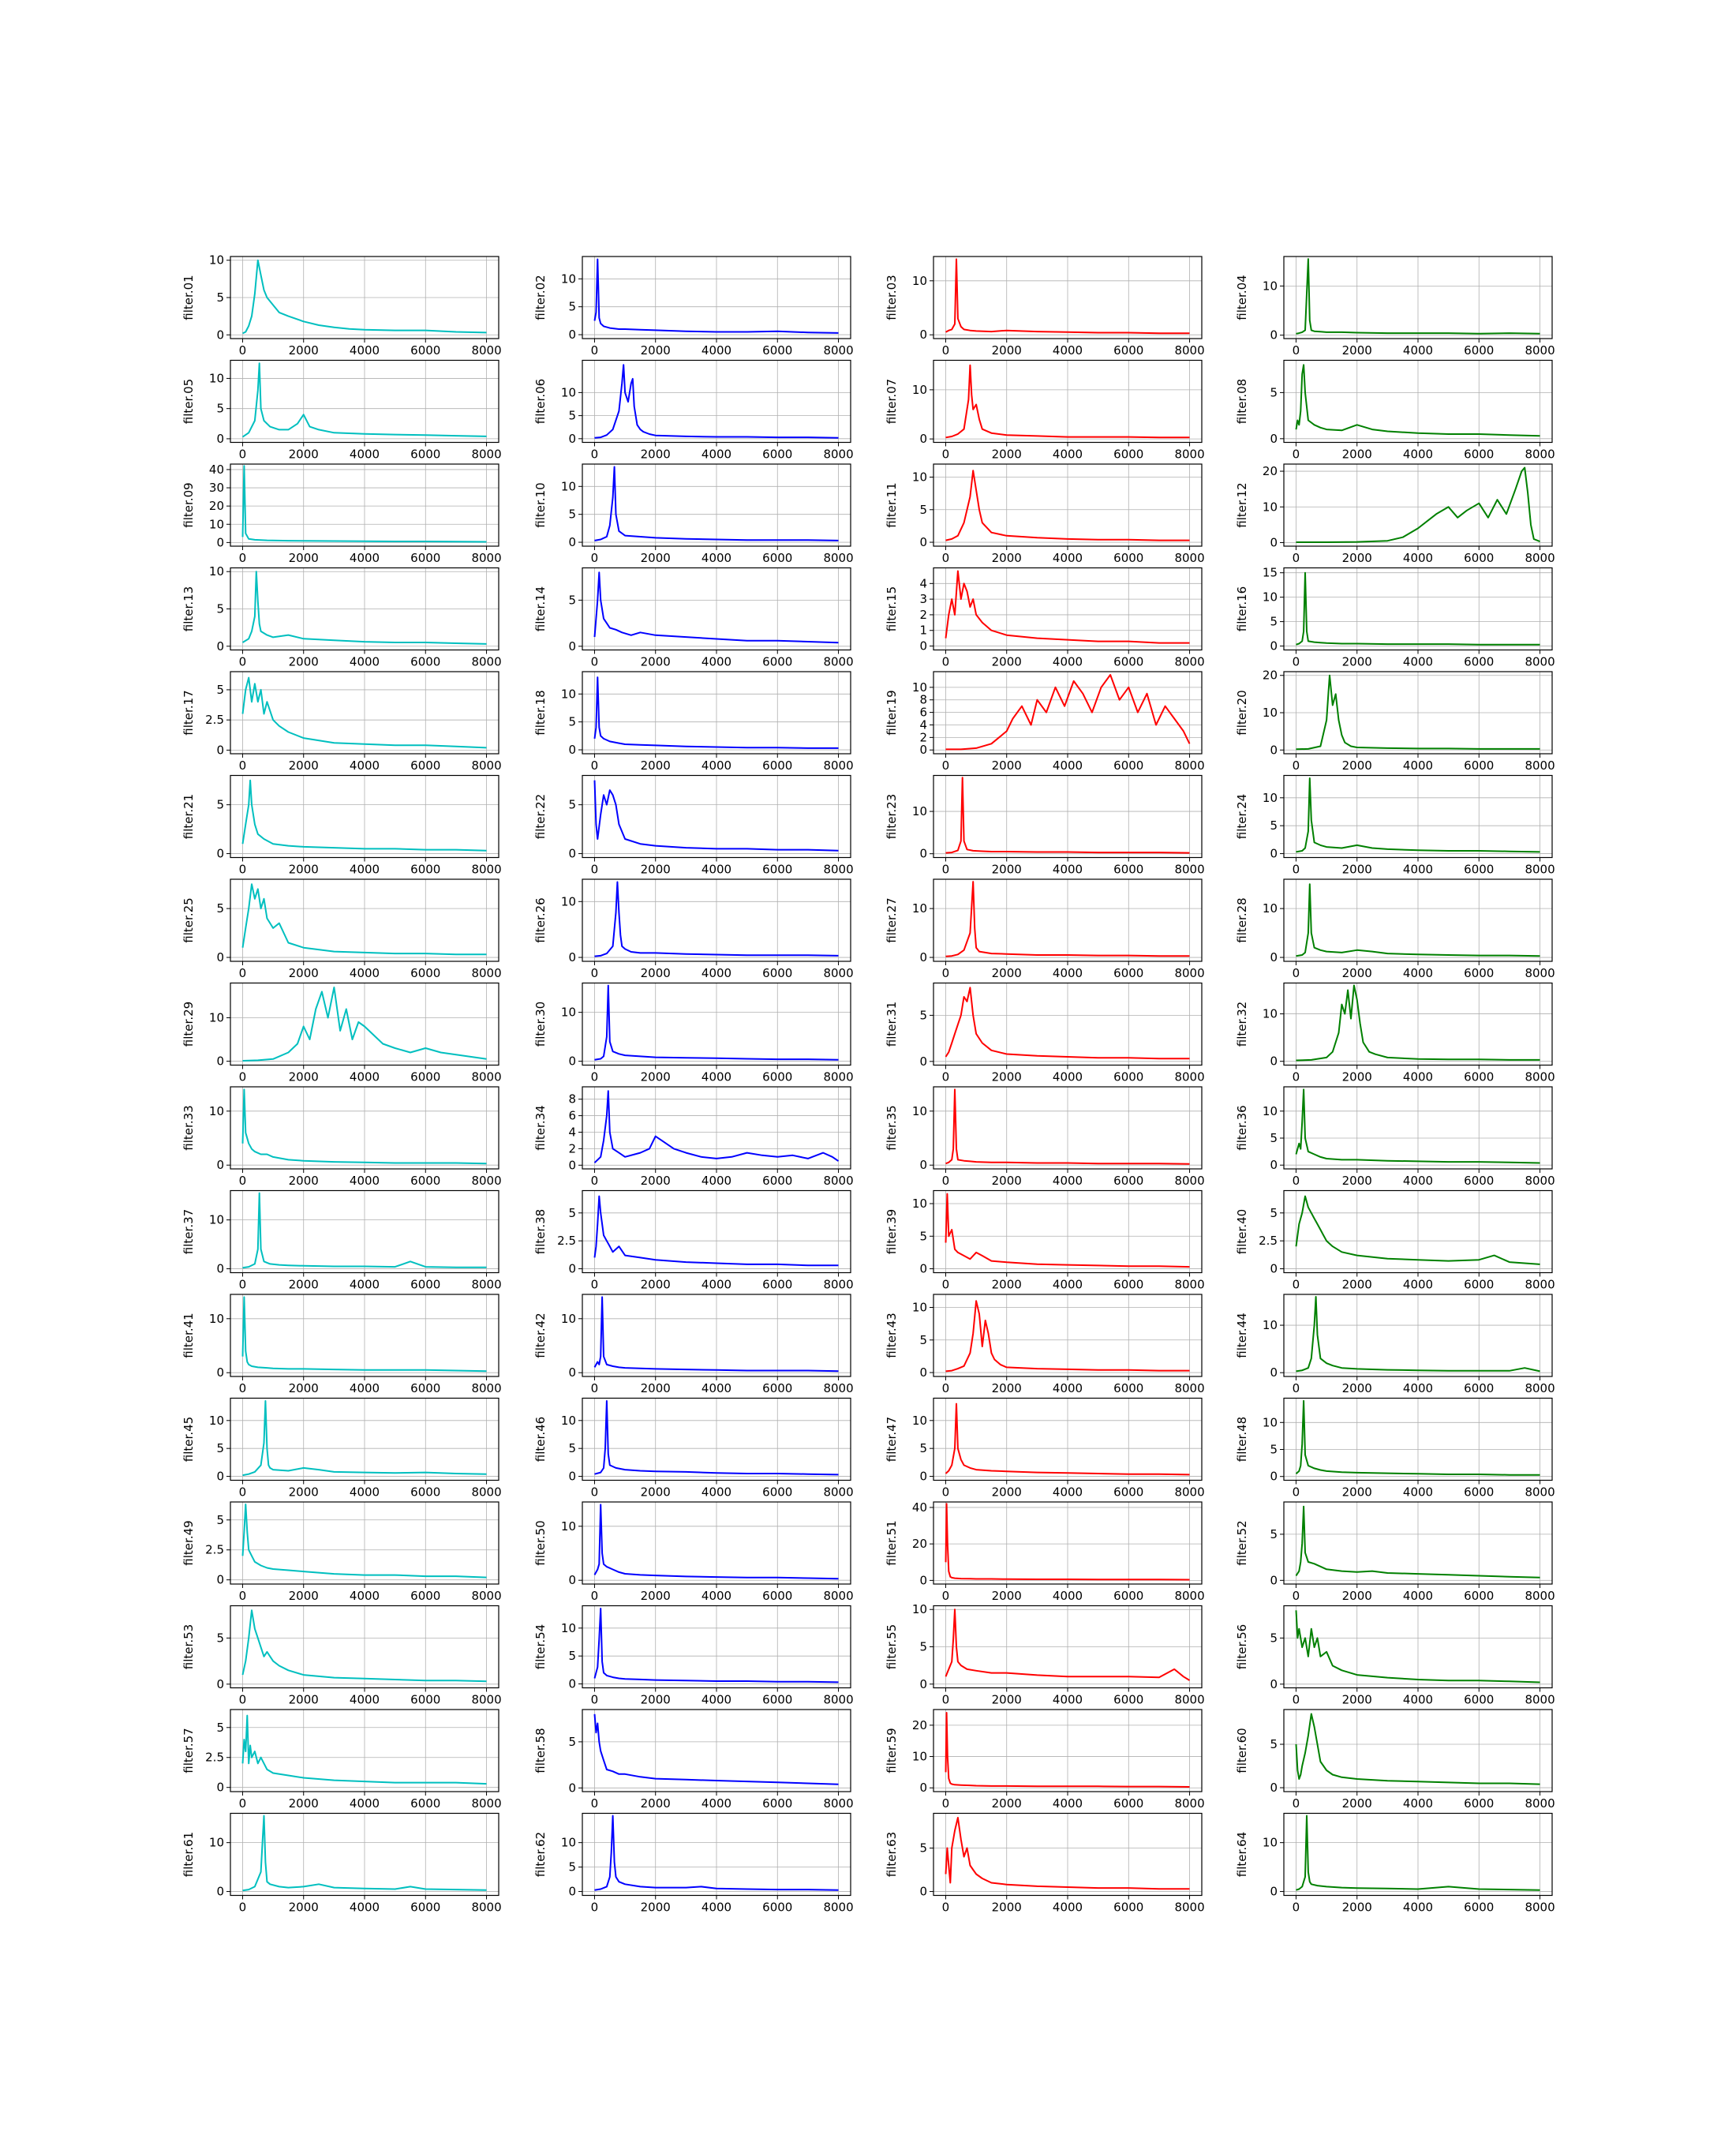 The image size is (1736, 2131). Describe the element at coordinates (1067, 1023) in the screenshot. I see `series-line-filter.31` at that location.